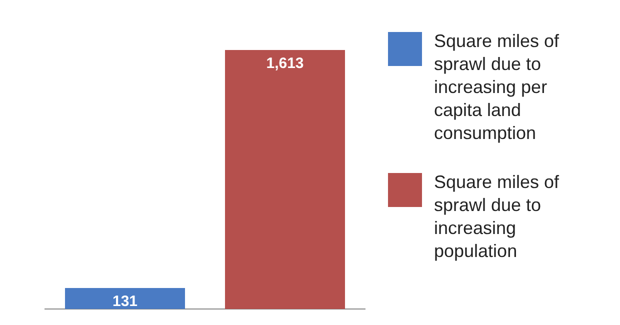 This screenshot has width=620, height=325. What do you see at coordinates (125, 301) in the screenshot?
I see `data-label: 131` at bounding box center [125, 301].